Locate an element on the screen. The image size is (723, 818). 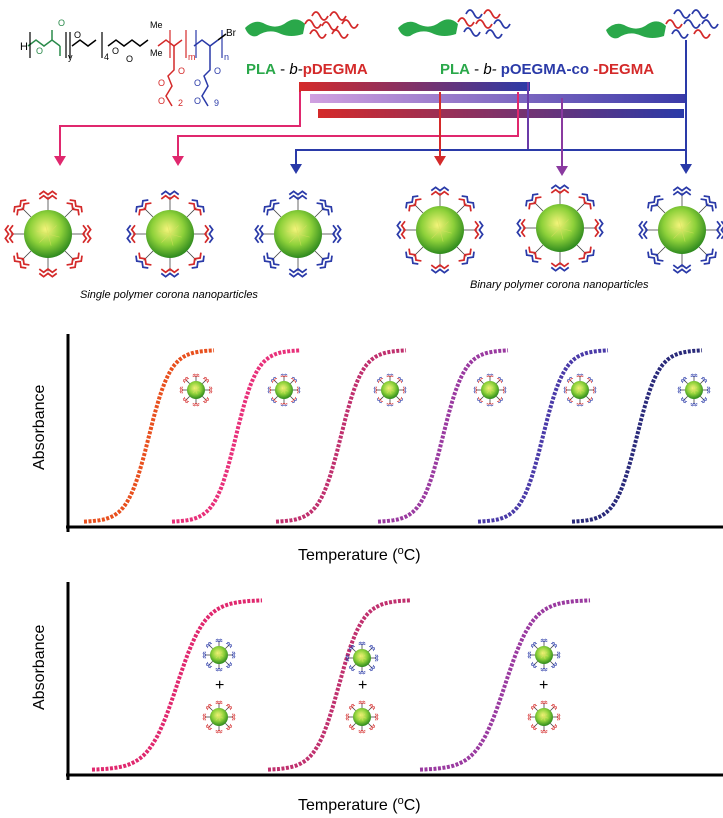
mixing-bars is located at coordinates (493, 100).